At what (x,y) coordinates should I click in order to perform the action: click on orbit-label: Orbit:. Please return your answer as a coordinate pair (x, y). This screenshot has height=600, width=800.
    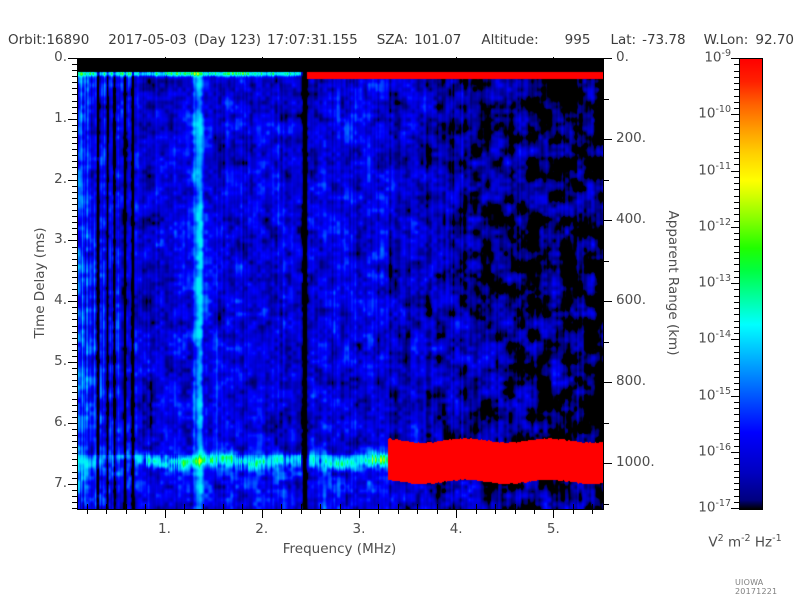
    Looking at the image, I should click on (27, 40).